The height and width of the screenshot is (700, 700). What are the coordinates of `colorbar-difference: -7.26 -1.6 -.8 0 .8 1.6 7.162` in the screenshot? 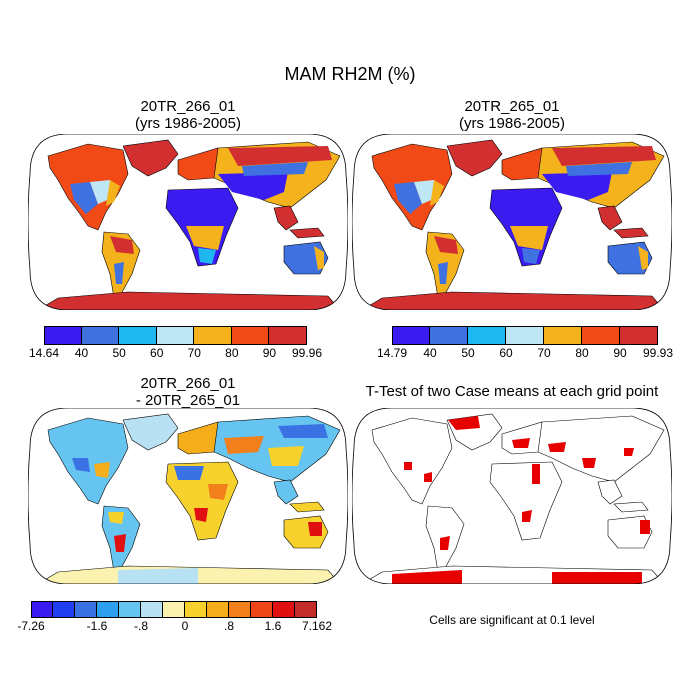 It's located at (174, 617).